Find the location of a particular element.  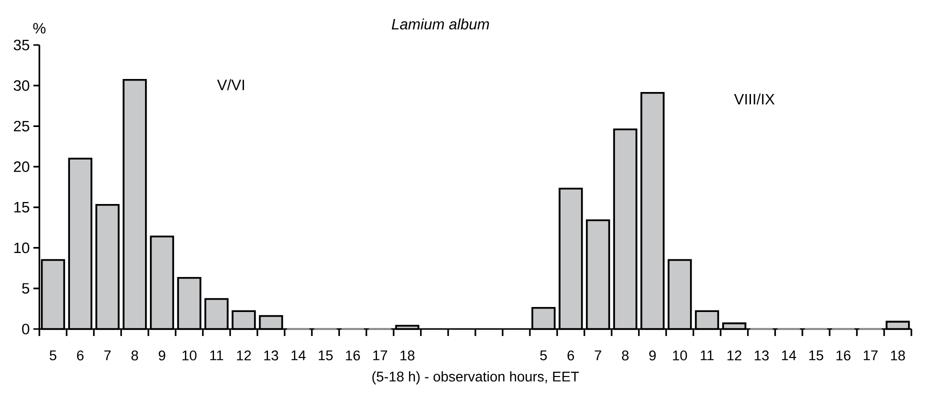

y-tick-label: 0 is located at coordinates (26, 329).